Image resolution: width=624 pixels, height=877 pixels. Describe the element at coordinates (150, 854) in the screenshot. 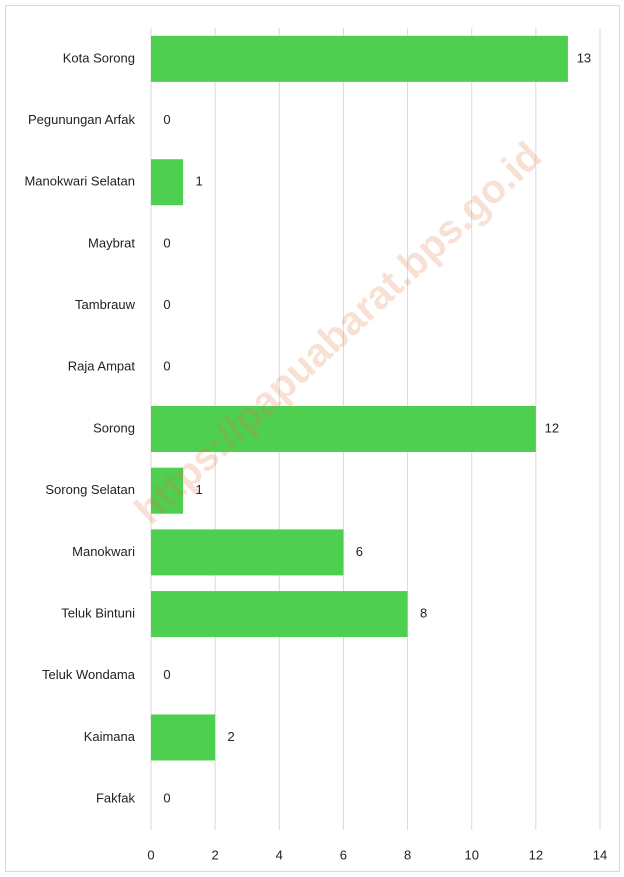

I see `x-tick-label: 0` at that location.